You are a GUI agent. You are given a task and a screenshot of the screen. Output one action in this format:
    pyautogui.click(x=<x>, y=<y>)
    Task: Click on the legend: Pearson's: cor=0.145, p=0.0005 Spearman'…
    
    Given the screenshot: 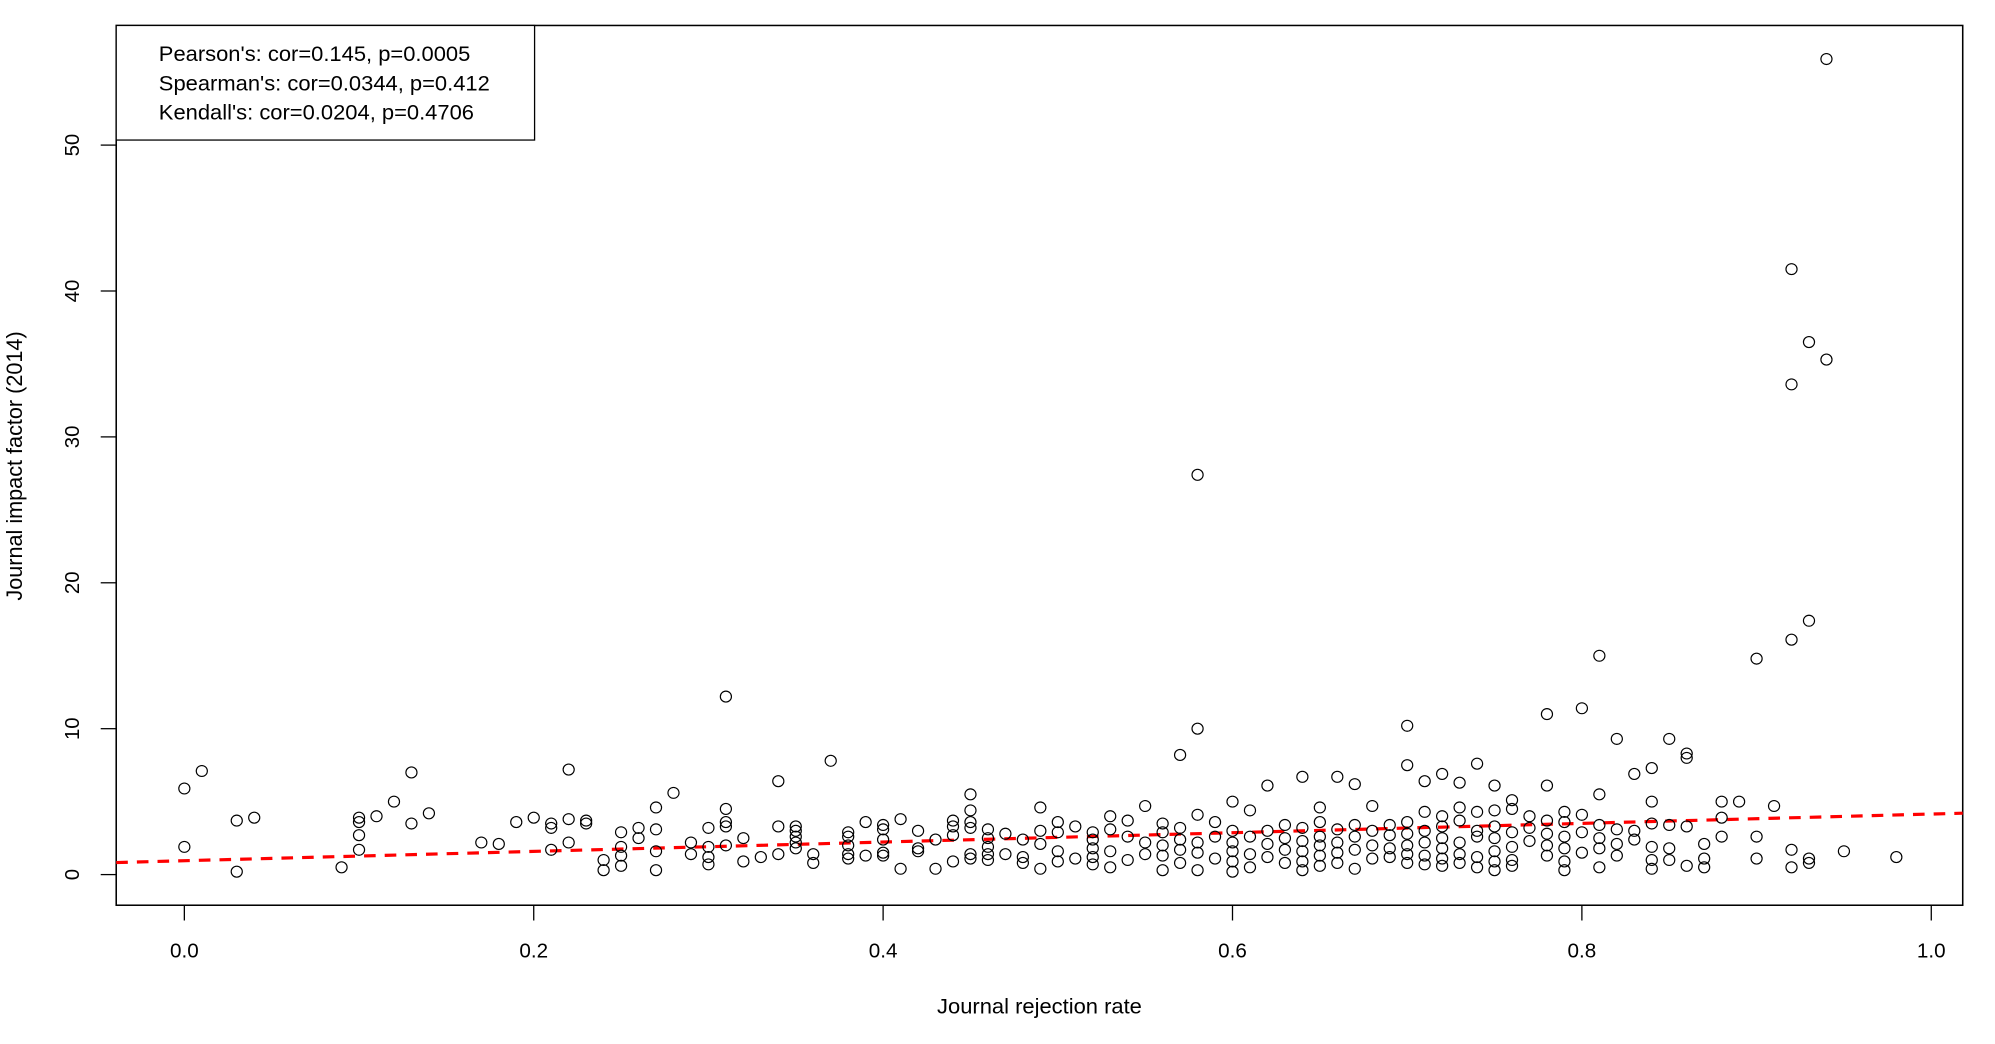 What is the action you would take?
    pyautogui.click(x=325, y=82)
    